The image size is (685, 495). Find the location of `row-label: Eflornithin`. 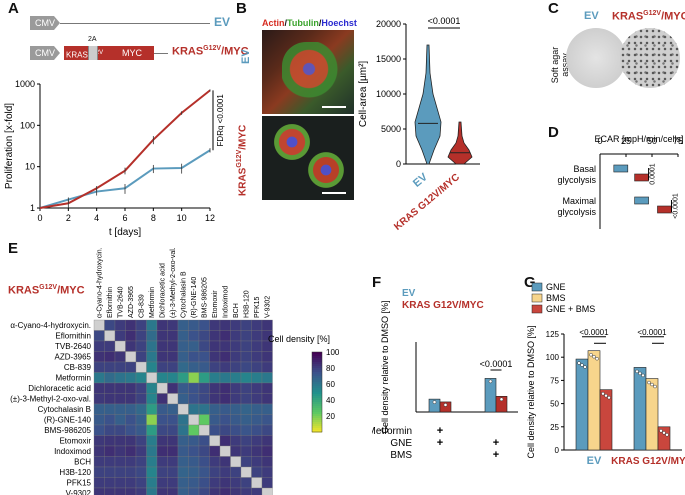

row-label: Eflornithin is located at coordinates (73, 335).